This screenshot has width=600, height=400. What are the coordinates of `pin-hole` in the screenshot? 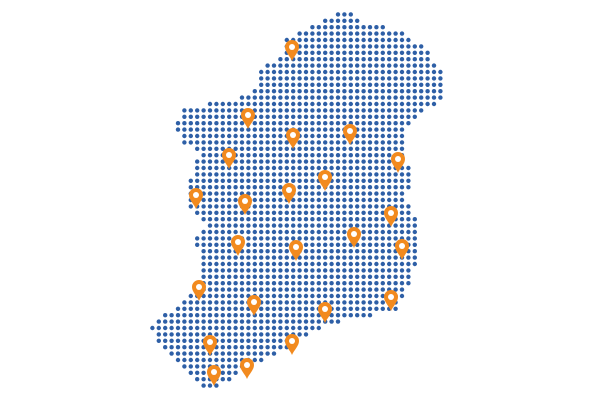 It's located at (402, 246).